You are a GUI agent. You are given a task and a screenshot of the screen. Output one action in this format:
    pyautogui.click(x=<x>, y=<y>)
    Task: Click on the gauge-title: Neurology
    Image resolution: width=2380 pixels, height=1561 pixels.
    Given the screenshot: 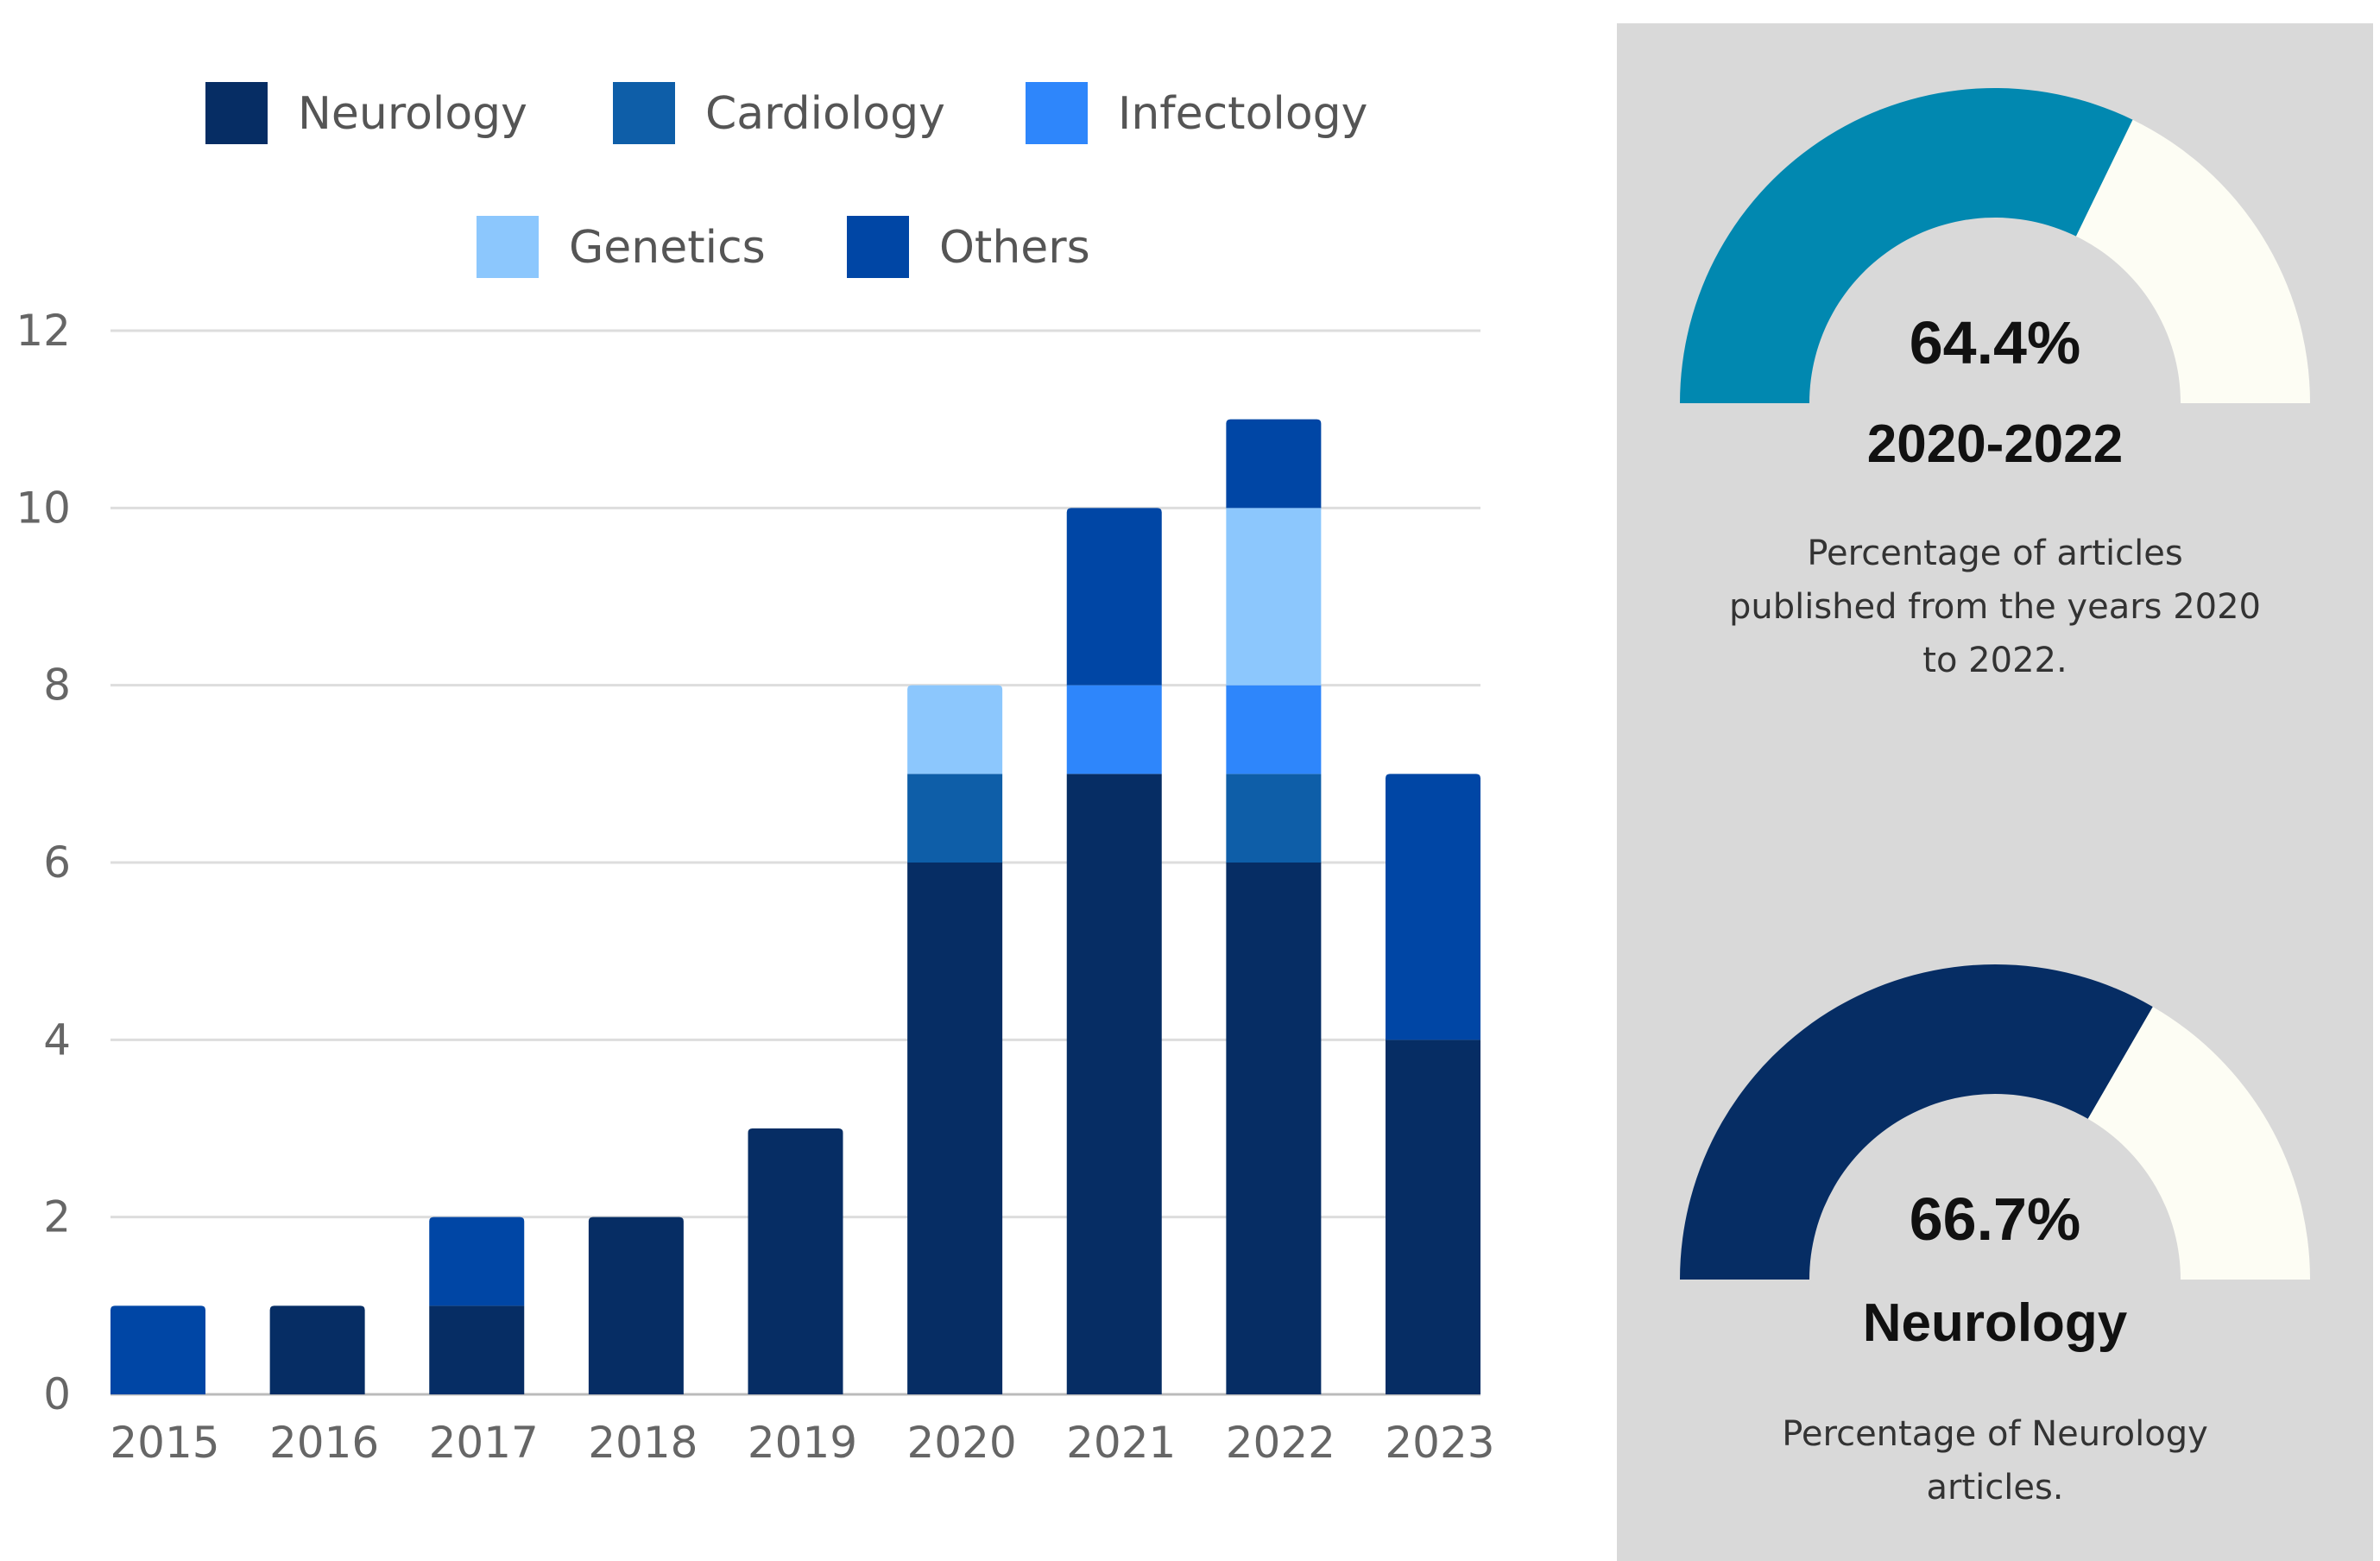 What is the action you would take?
    pyautogui.click(x=1995, y=1323)
    